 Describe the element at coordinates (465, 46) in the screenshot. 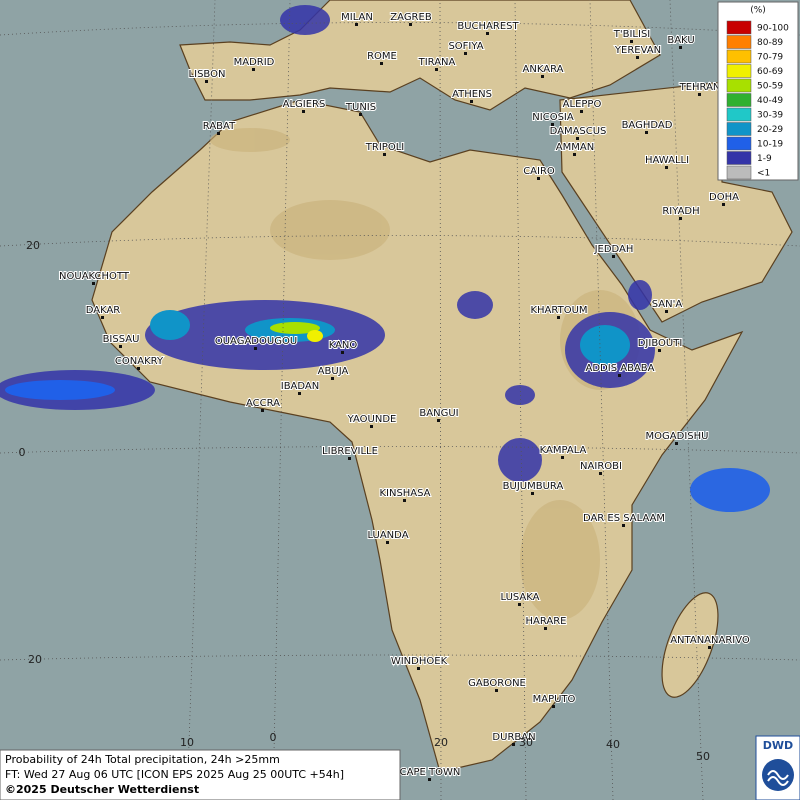

I see `city-label: SOFIYA` at that location.